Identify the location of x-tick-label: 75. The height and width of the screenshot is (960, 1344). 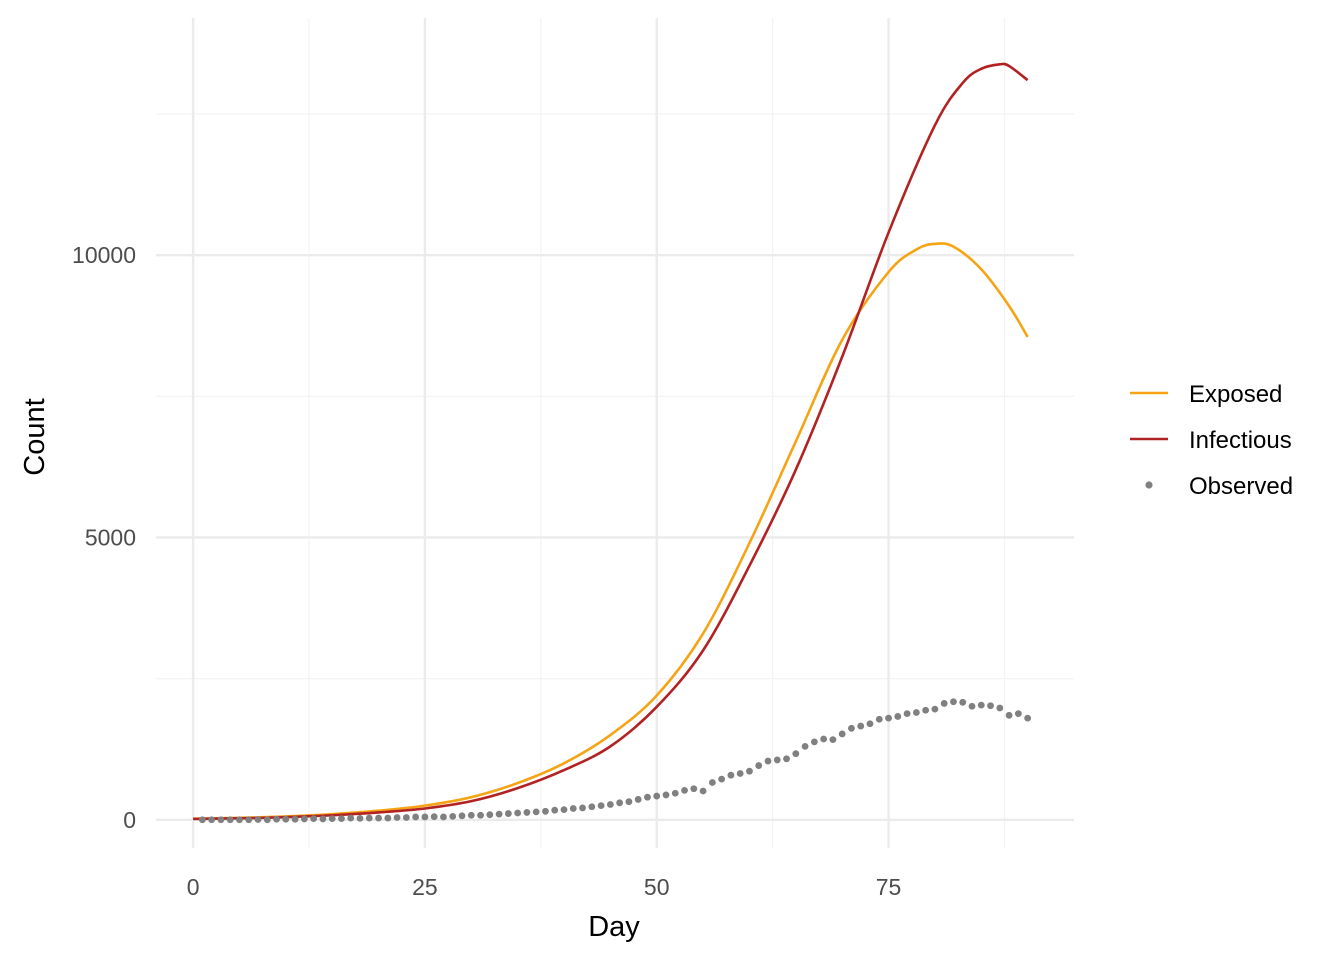
(889, 887).